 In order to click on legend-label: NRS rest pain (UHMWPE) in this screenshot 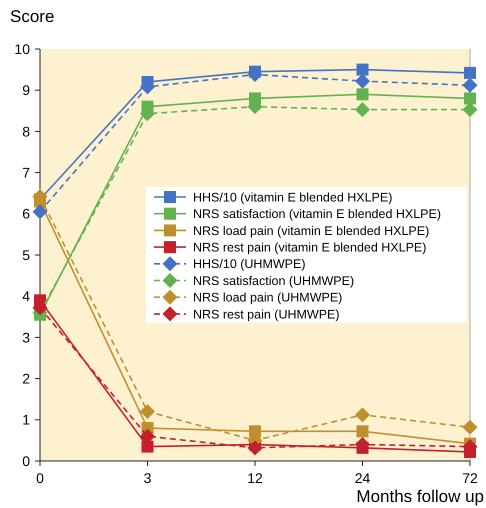, I will do `click(266, 314)`.